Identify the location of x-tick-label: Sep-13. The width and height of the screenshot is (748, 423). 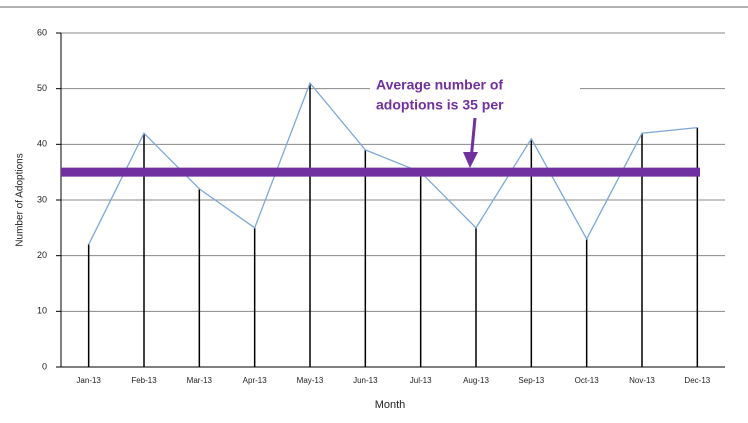
(531, 380).